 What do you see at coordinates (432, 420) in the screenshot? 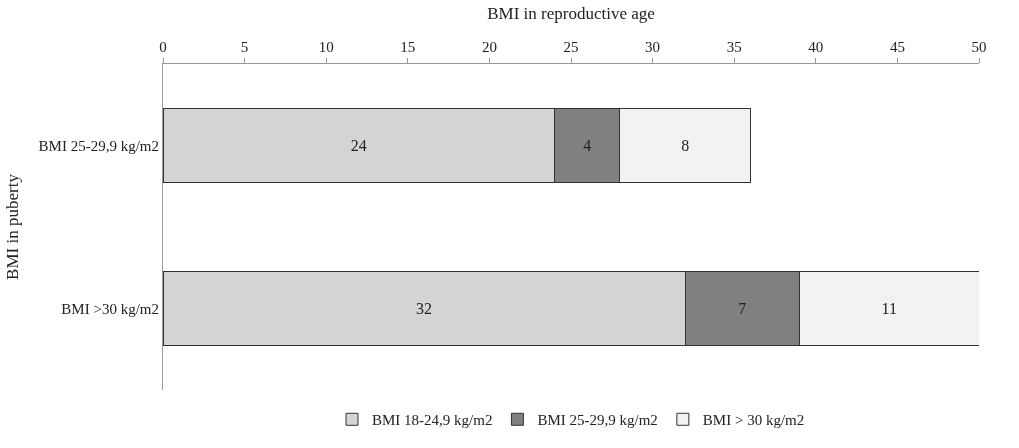
I see `legend-label: BMI 18-24,9 kg/m2` at bounding box center [432, 420].